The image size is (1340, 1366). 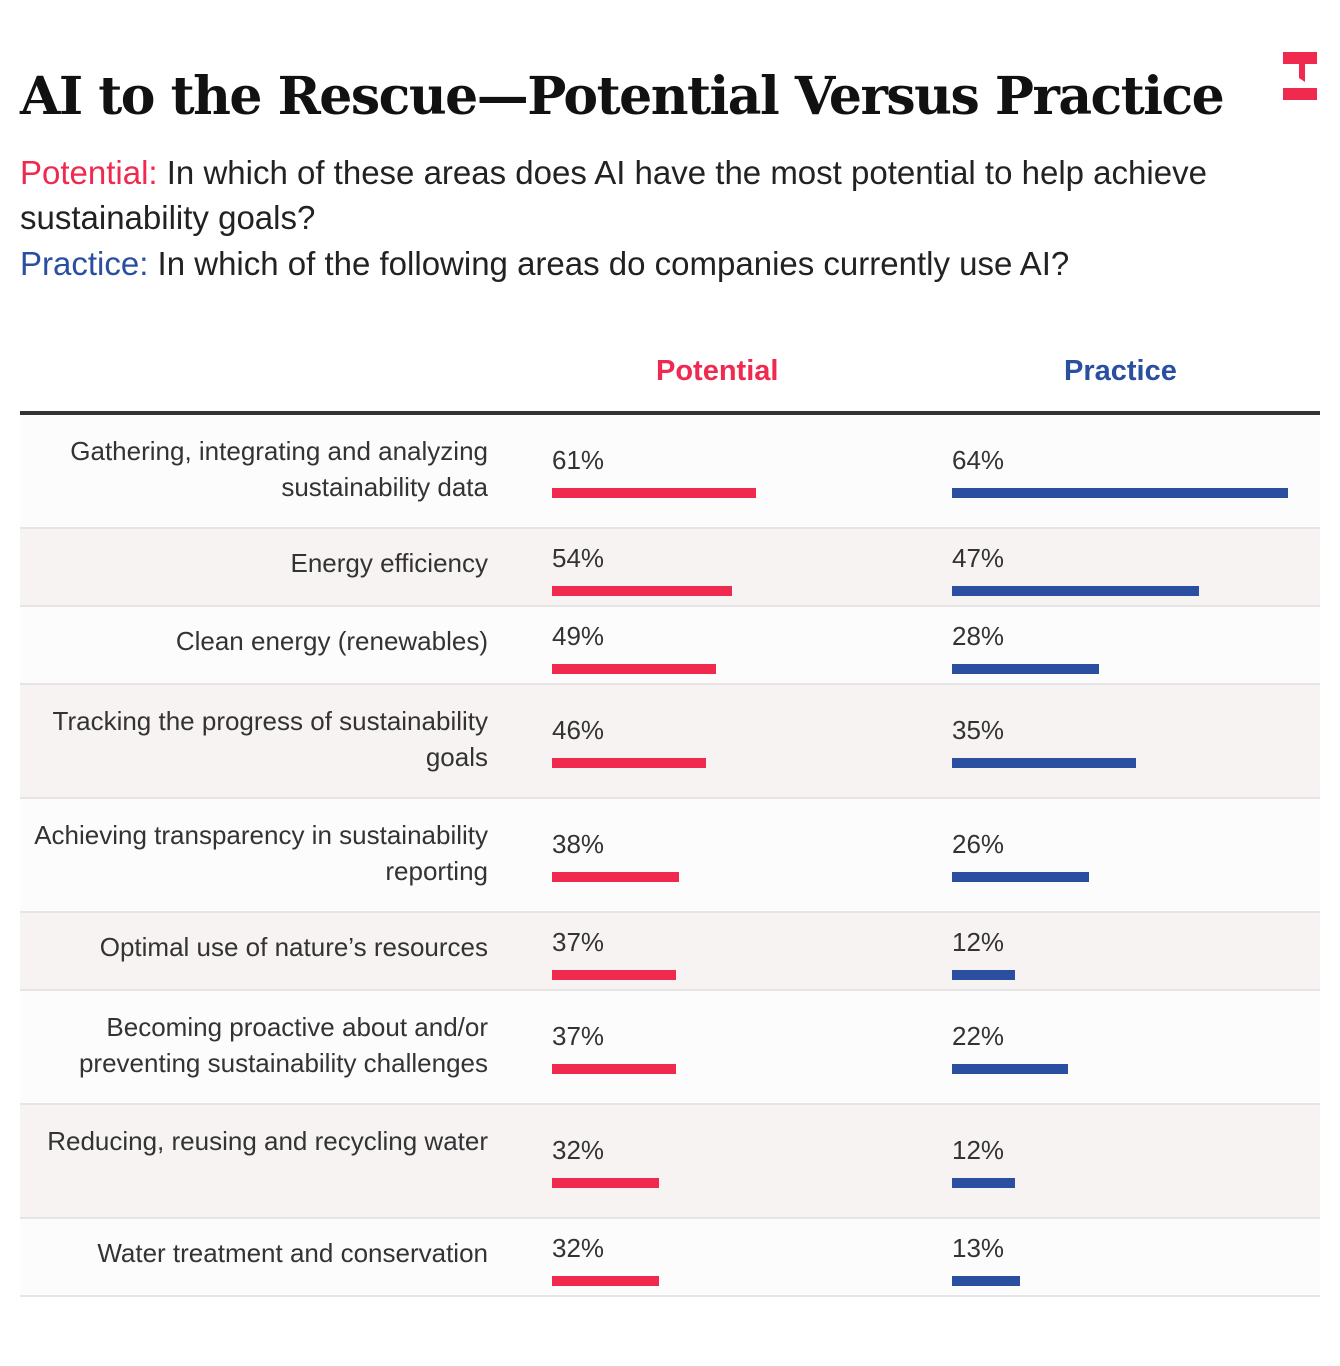 I want to click on data-label-potential: 54%, so click(x=578, y=558).